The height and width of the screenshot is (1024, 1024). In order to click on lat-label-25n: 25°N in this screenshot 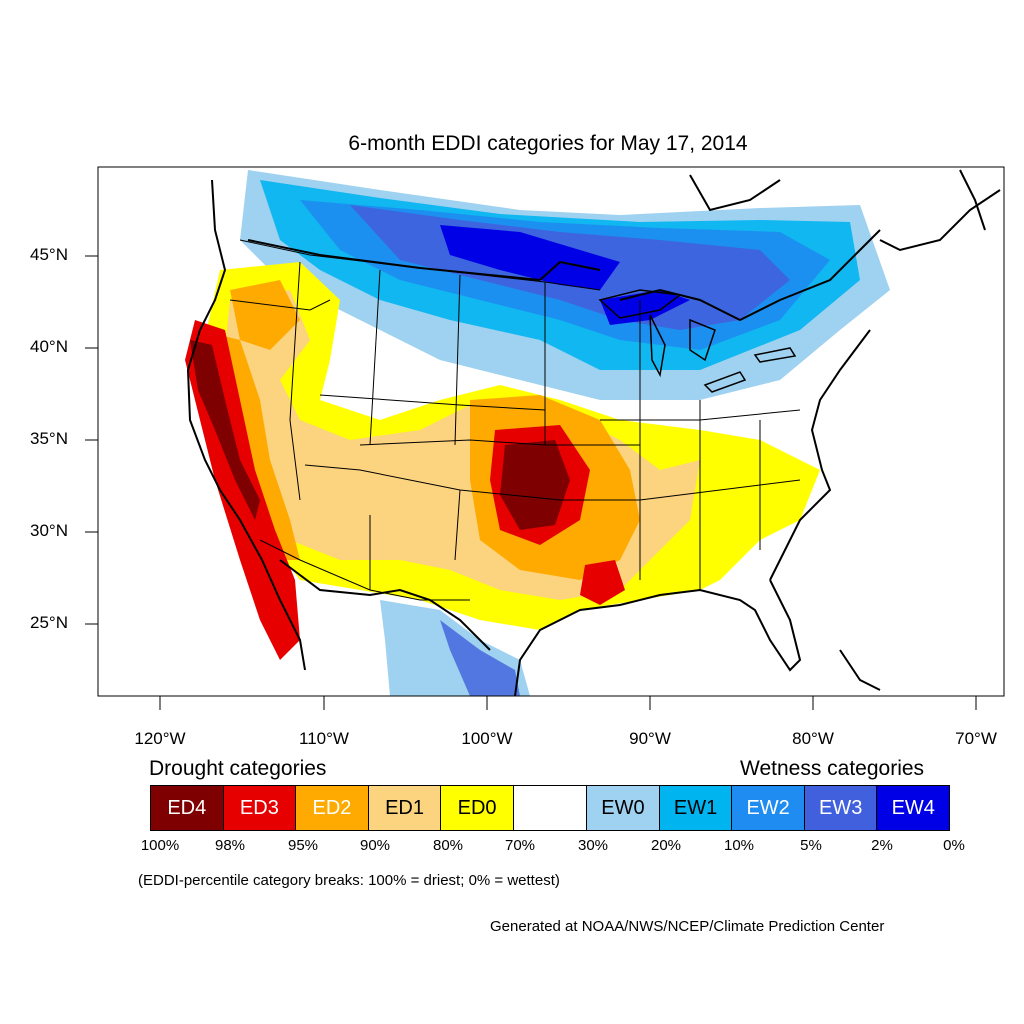, I will do `click(49, 622)`.